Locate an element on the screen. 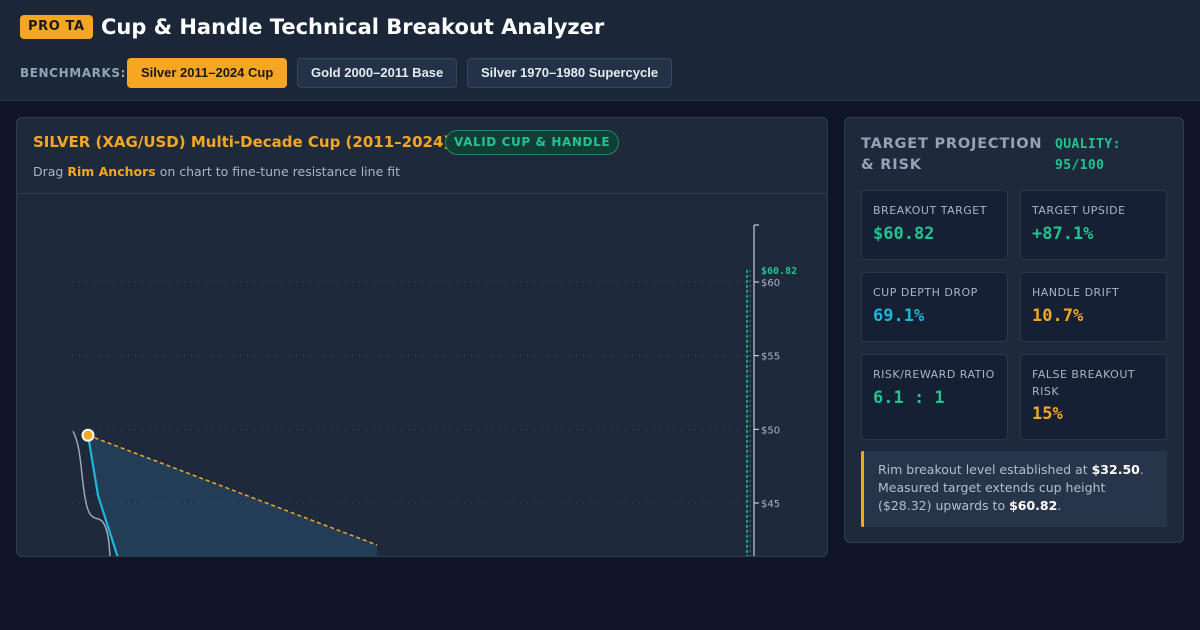  note-text: Rim breakout level established at is located at coordinates (985, 469).